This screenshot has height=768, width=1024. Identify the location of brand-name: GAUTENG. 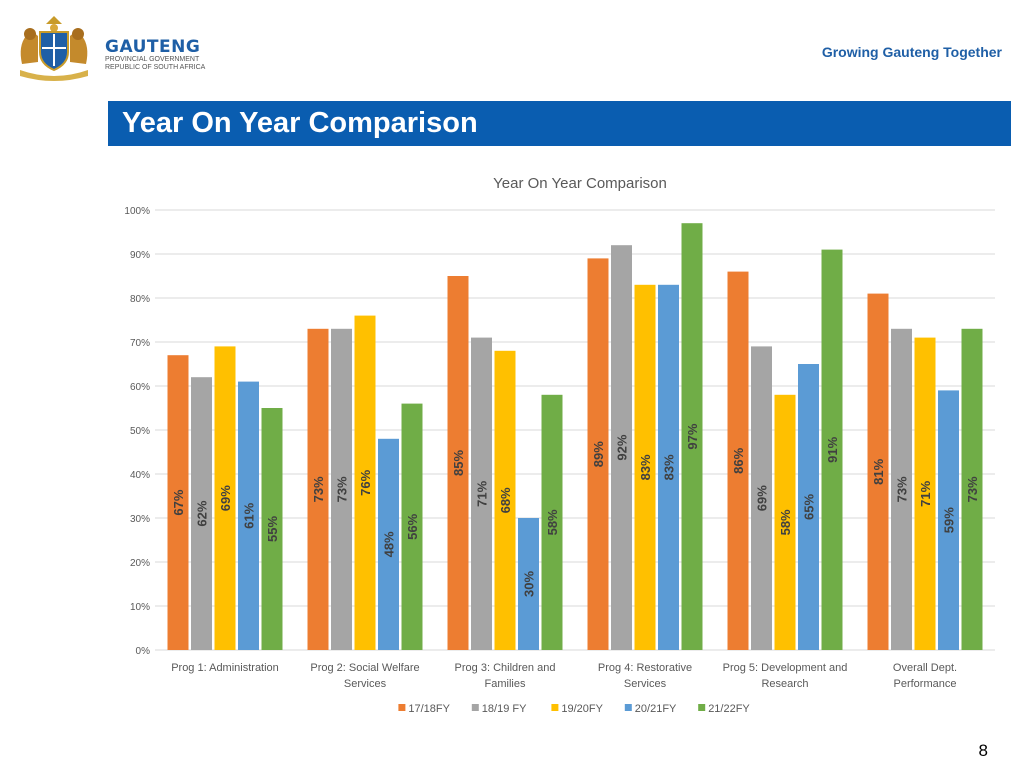
(153, 47).